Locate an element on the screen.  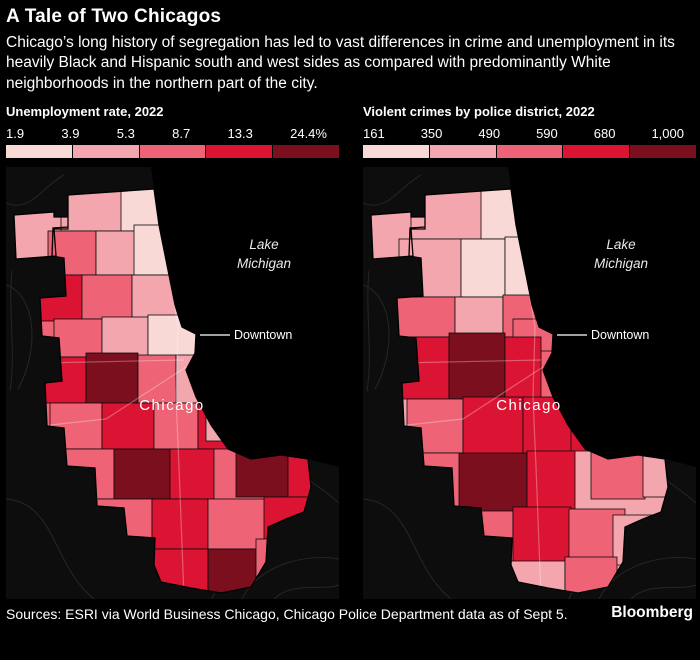
legend-title-crime: Violent crimes by police district, 2022 is located at coordinates (479, 111).